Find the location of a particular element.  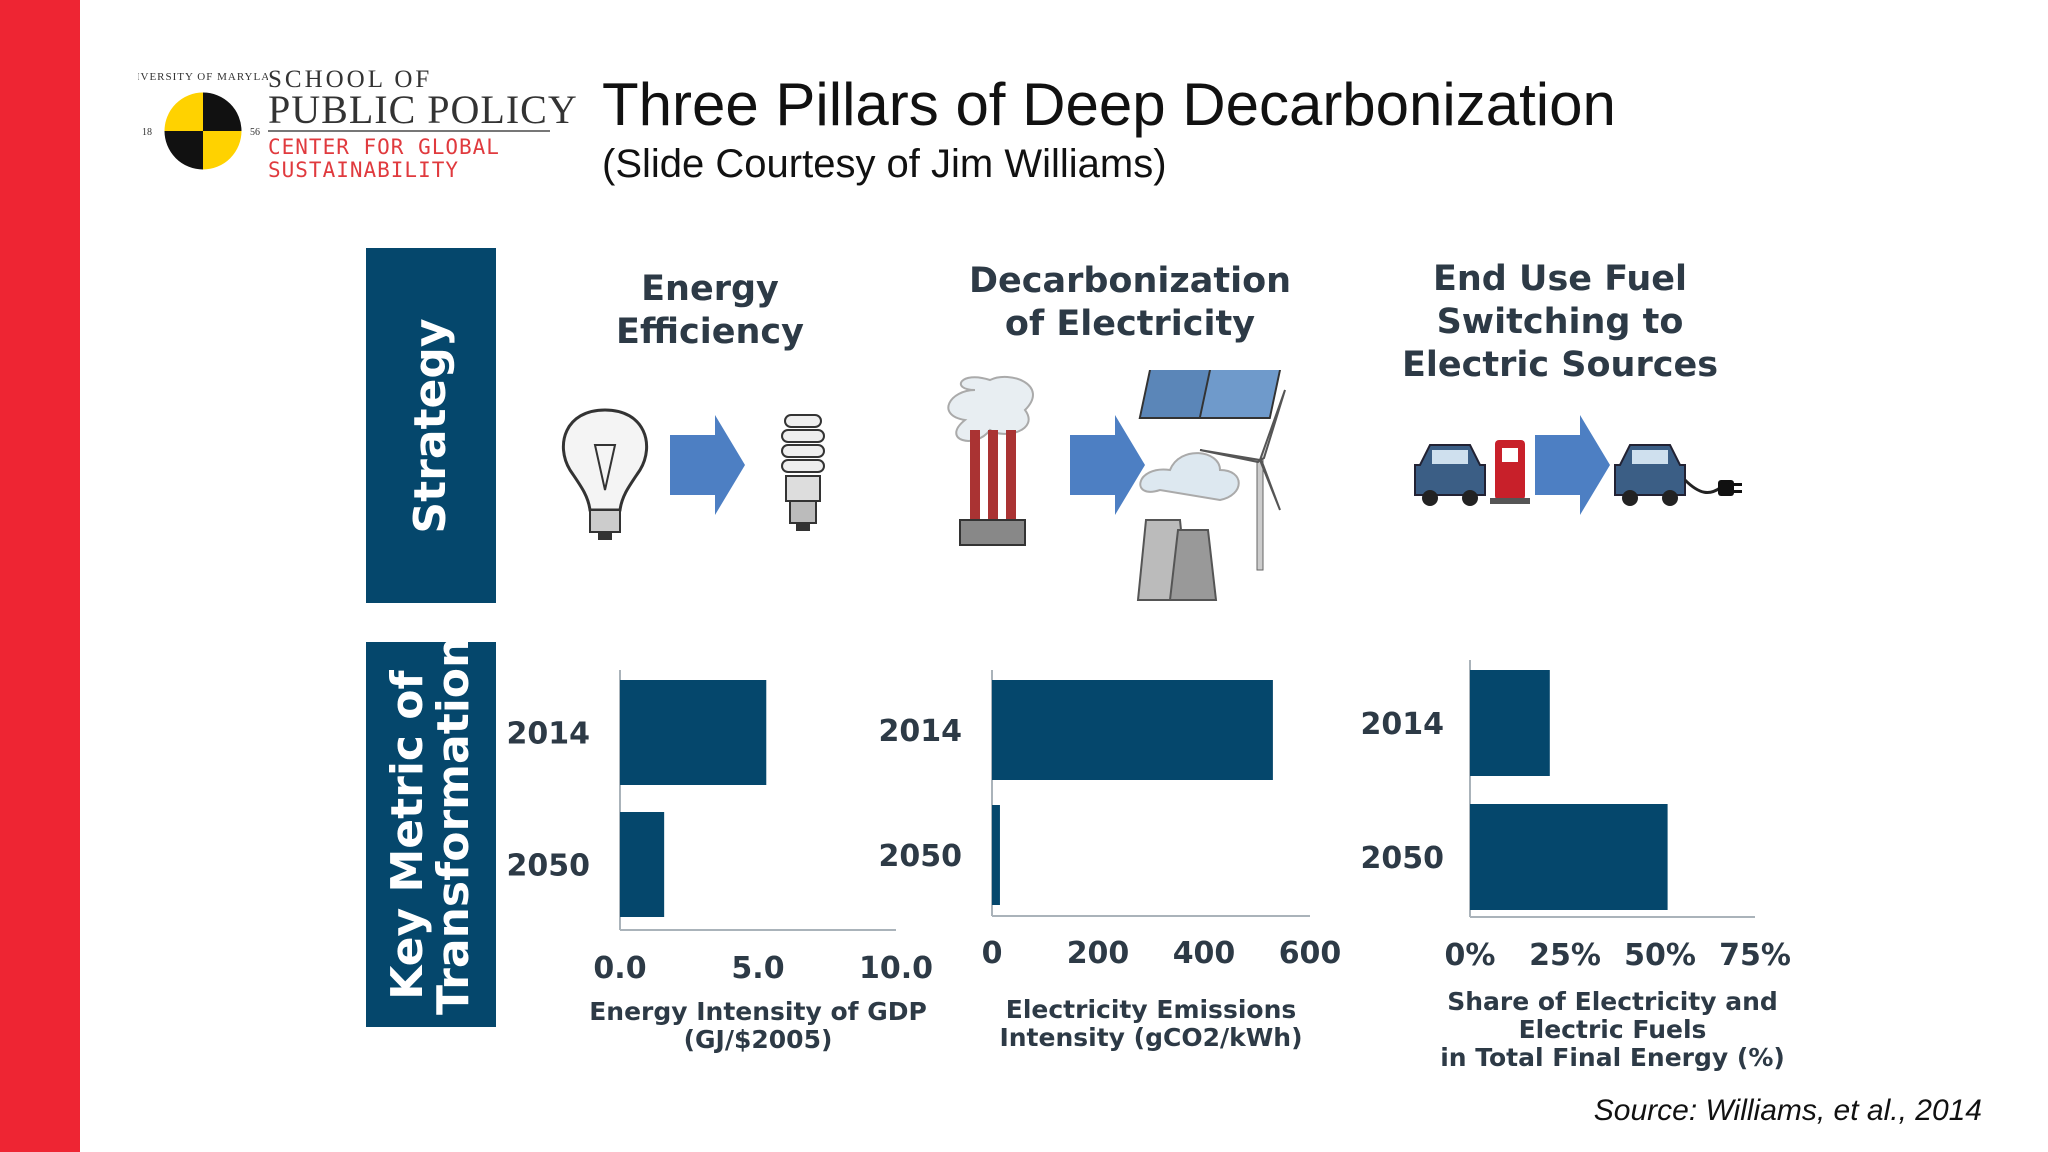

chart-2-tick-label: 0% is located at coordinates (1470, 955).